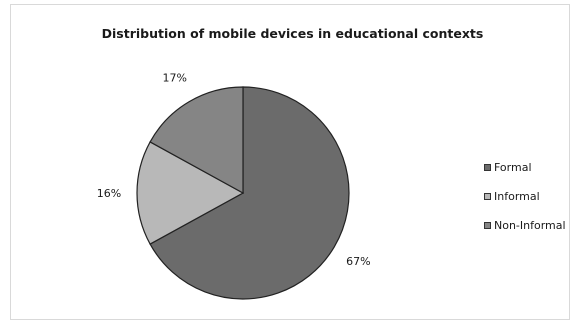 This screenshot has height=329, width=585. I want to click on pie-slice-informal, so click(190, 193).